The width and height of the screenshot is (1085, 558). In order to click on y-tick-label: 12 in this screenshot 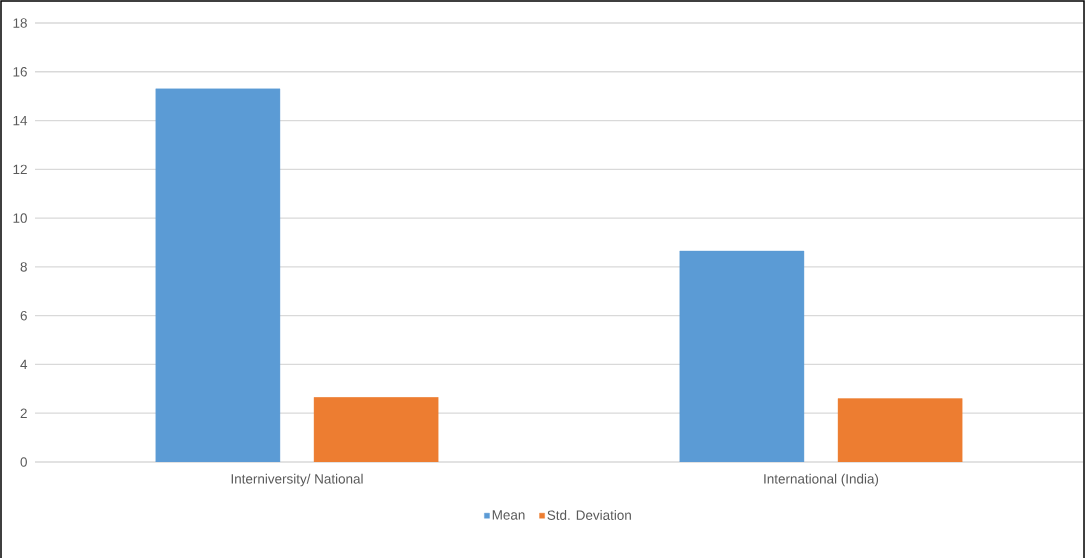, I will do `click(20, 169)`.